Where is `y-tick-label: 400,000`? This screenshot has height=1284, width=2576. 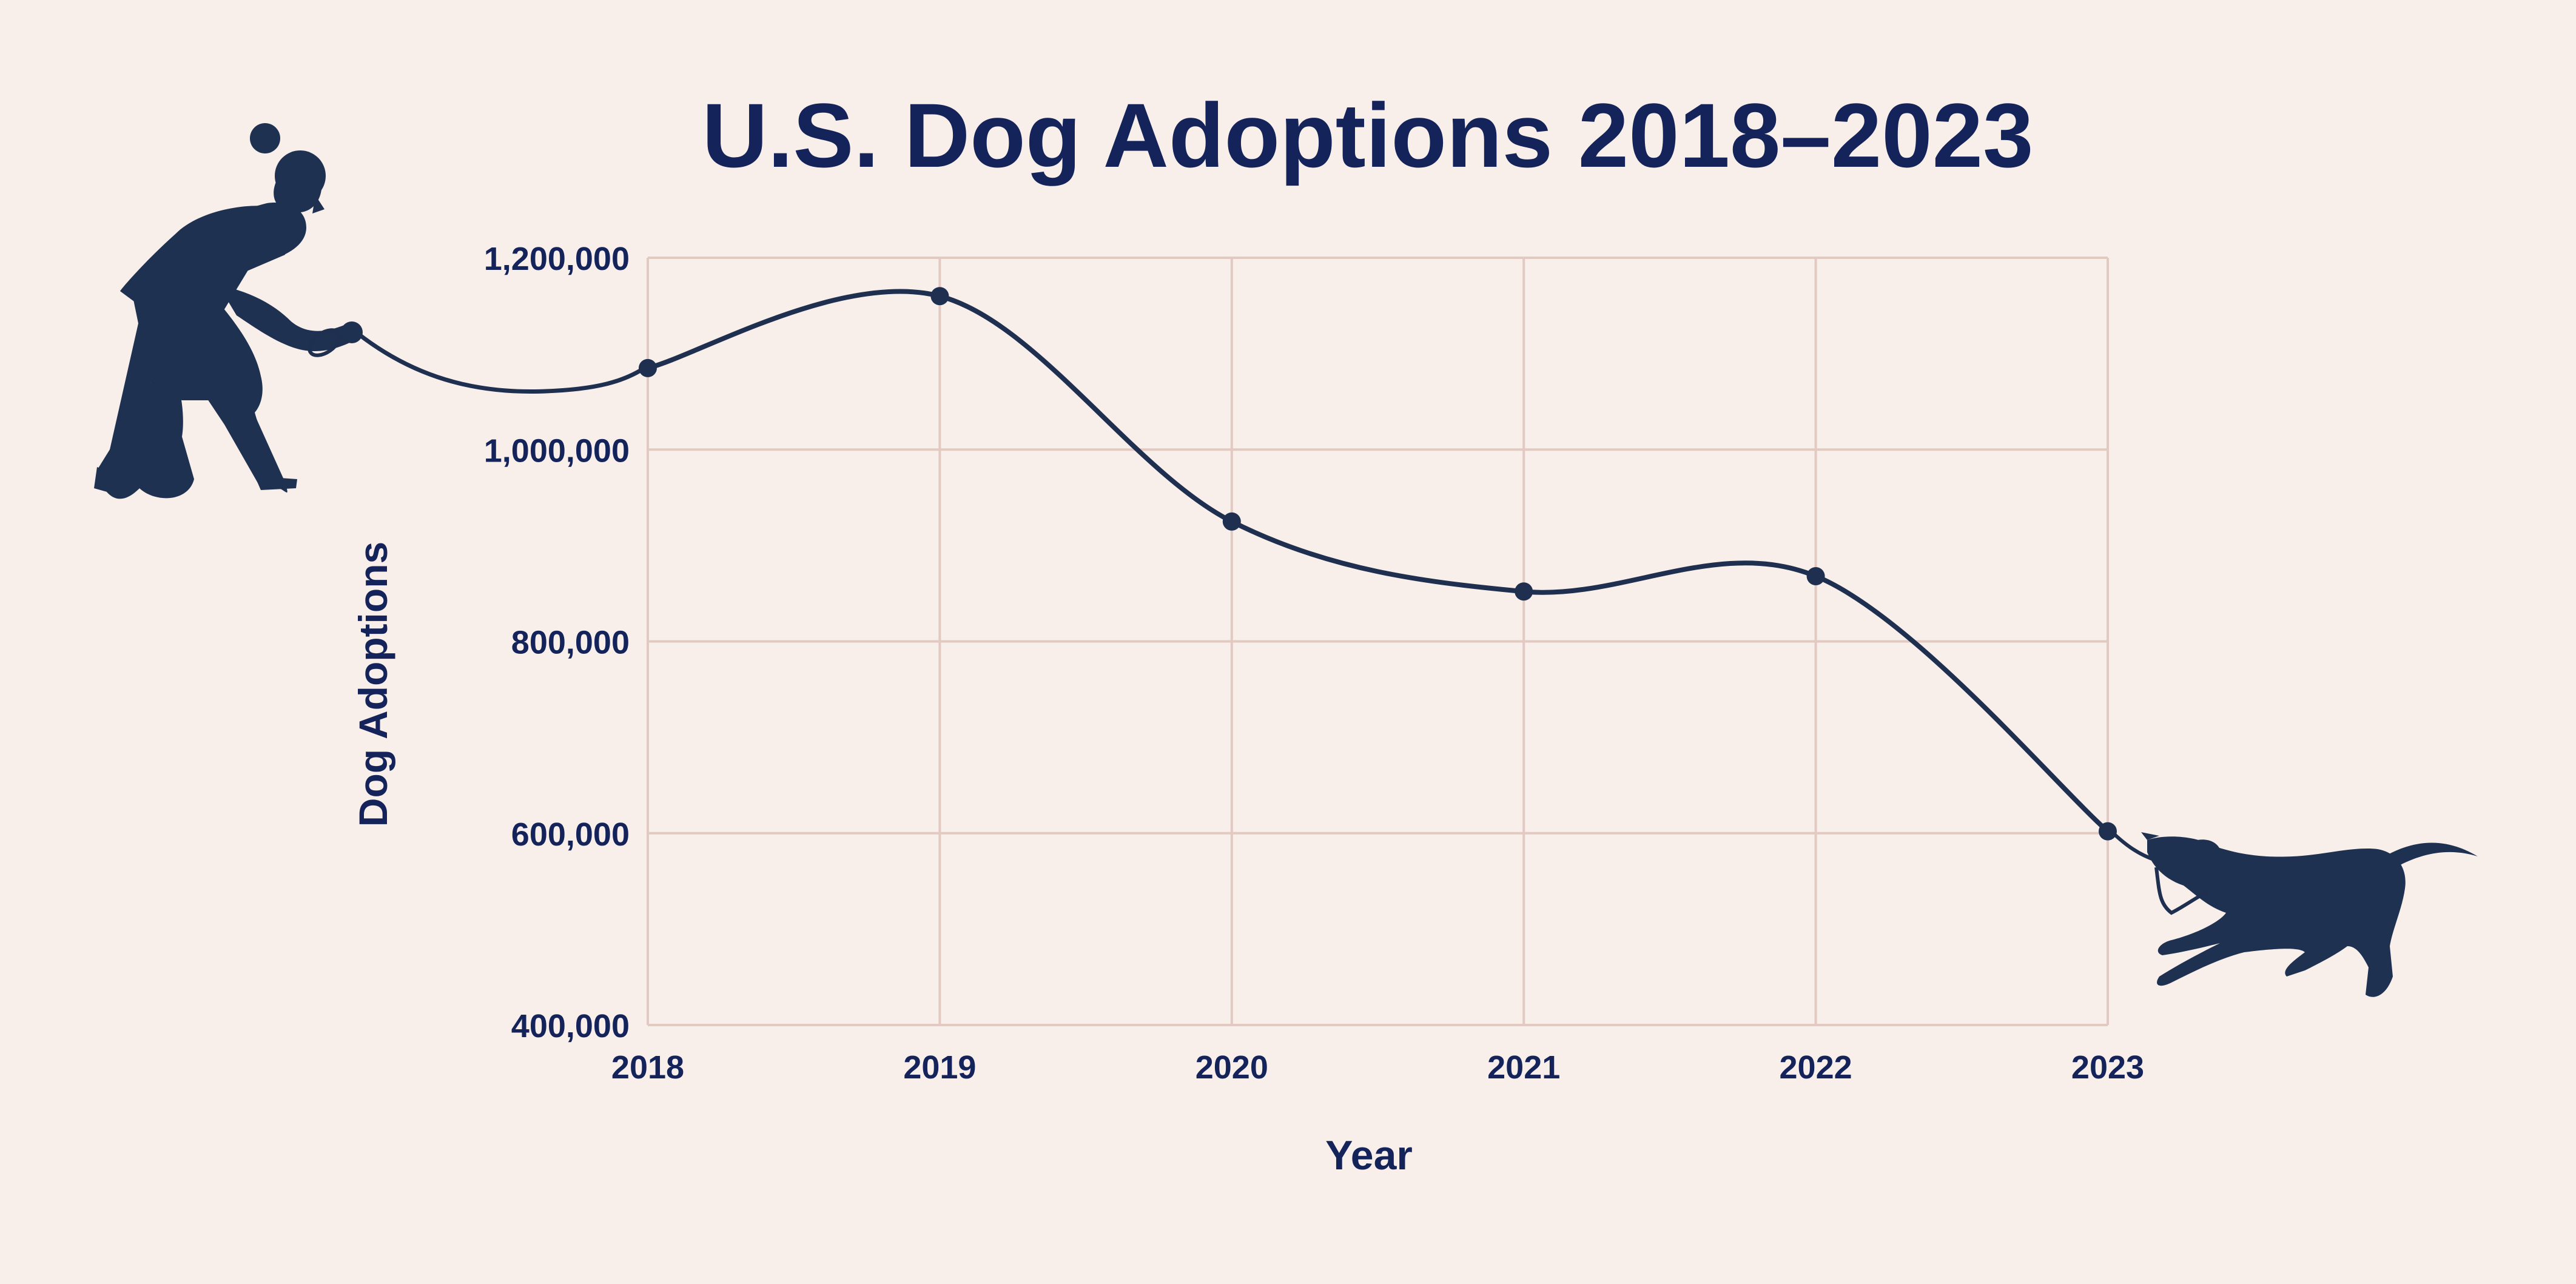
y-tick-label: 400,000 is located at coordinates (570, 1026).